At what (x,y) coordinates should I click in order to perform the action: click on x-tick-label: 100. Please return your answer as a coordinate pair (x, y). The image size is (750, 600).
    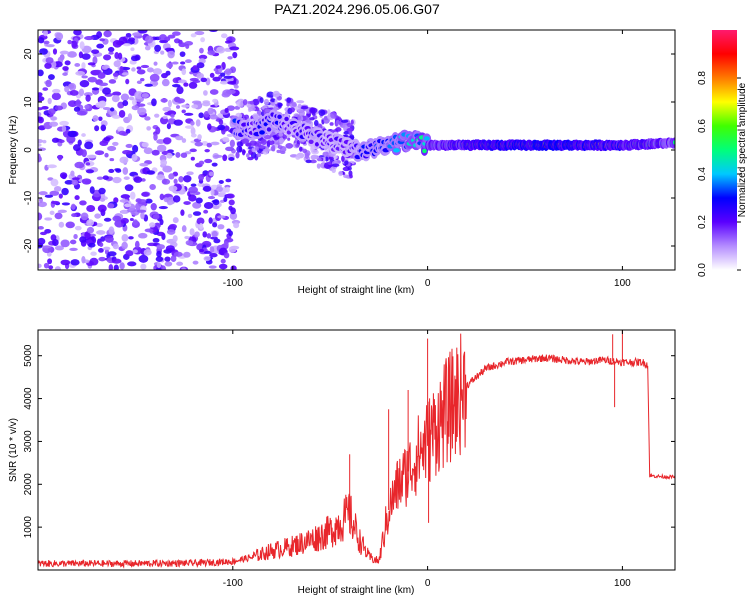
    Looking at the image, I should click on (622, 283).